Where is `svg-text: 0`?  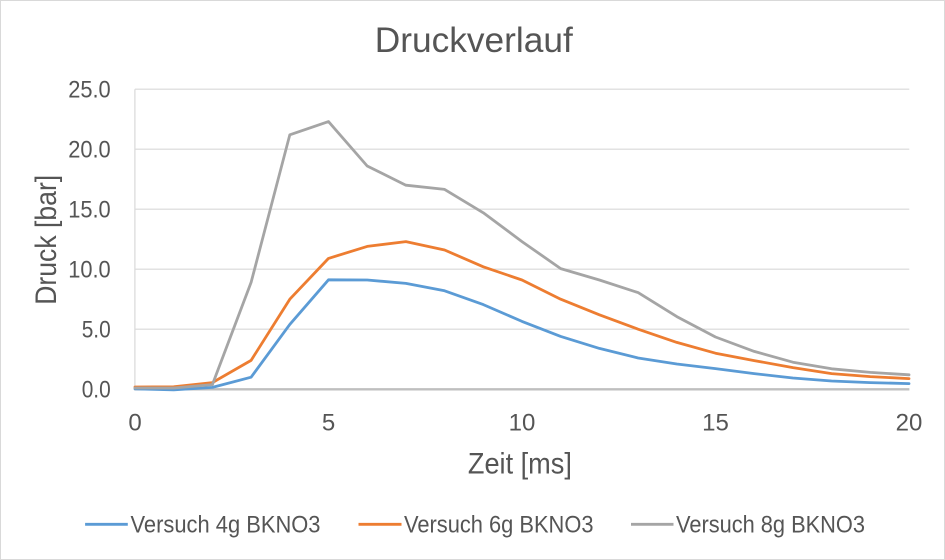
svg-text: 0 is located at coordinates (134, 423).